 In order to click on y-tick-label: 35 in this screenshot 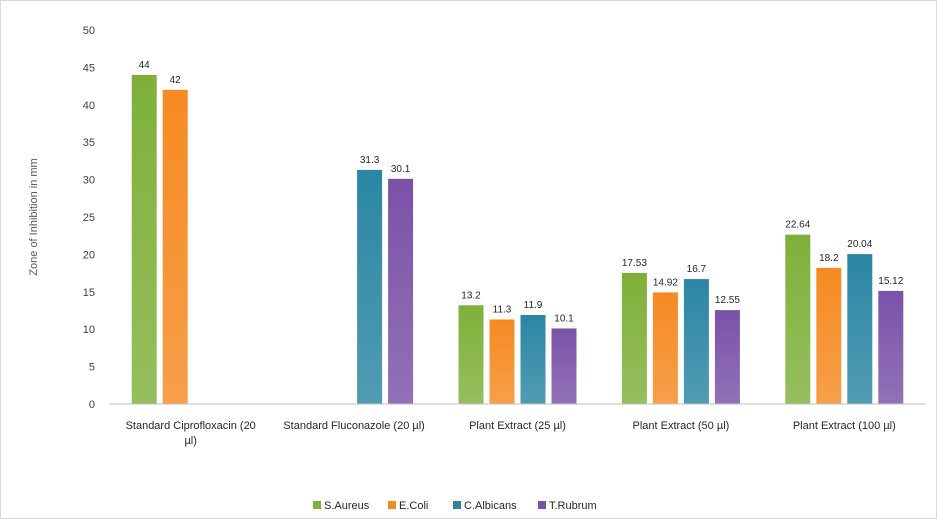, I will do `click(89, 143)`.